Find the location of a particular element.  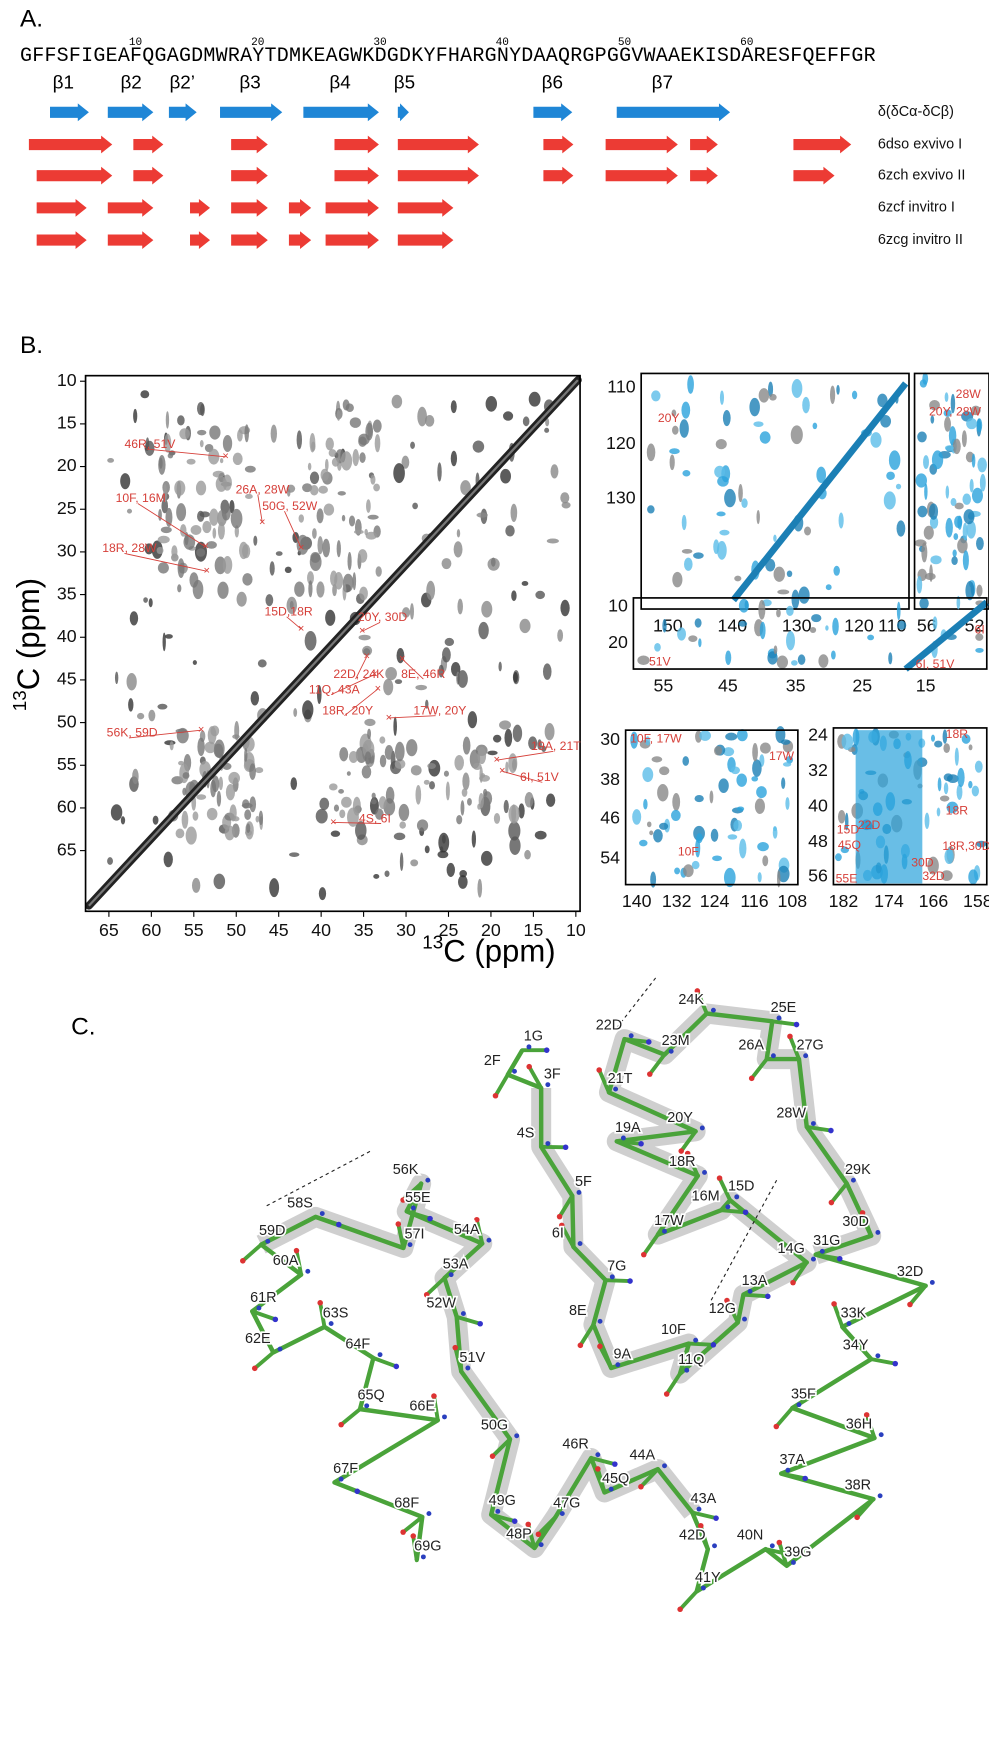

peak-label: 10F is located at coordinates (688, 852).